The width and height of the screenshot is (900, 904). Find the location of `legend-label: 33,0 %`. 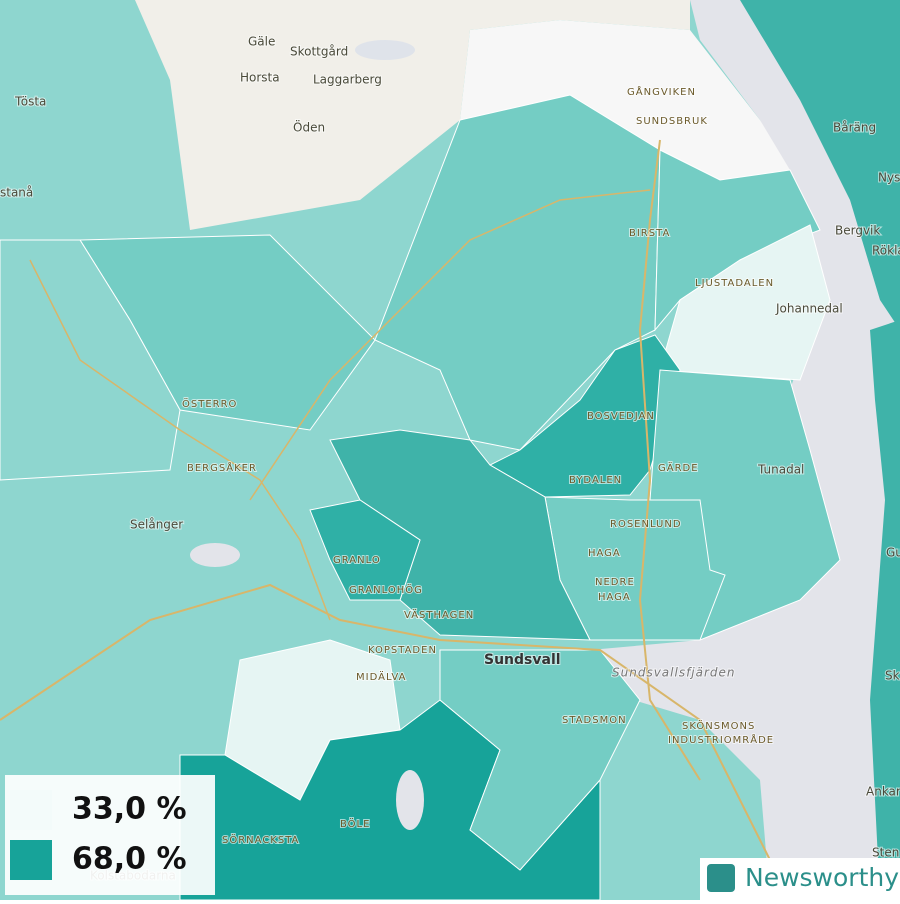

legend-label: 33,0 % is located at coordinates (129, 809).